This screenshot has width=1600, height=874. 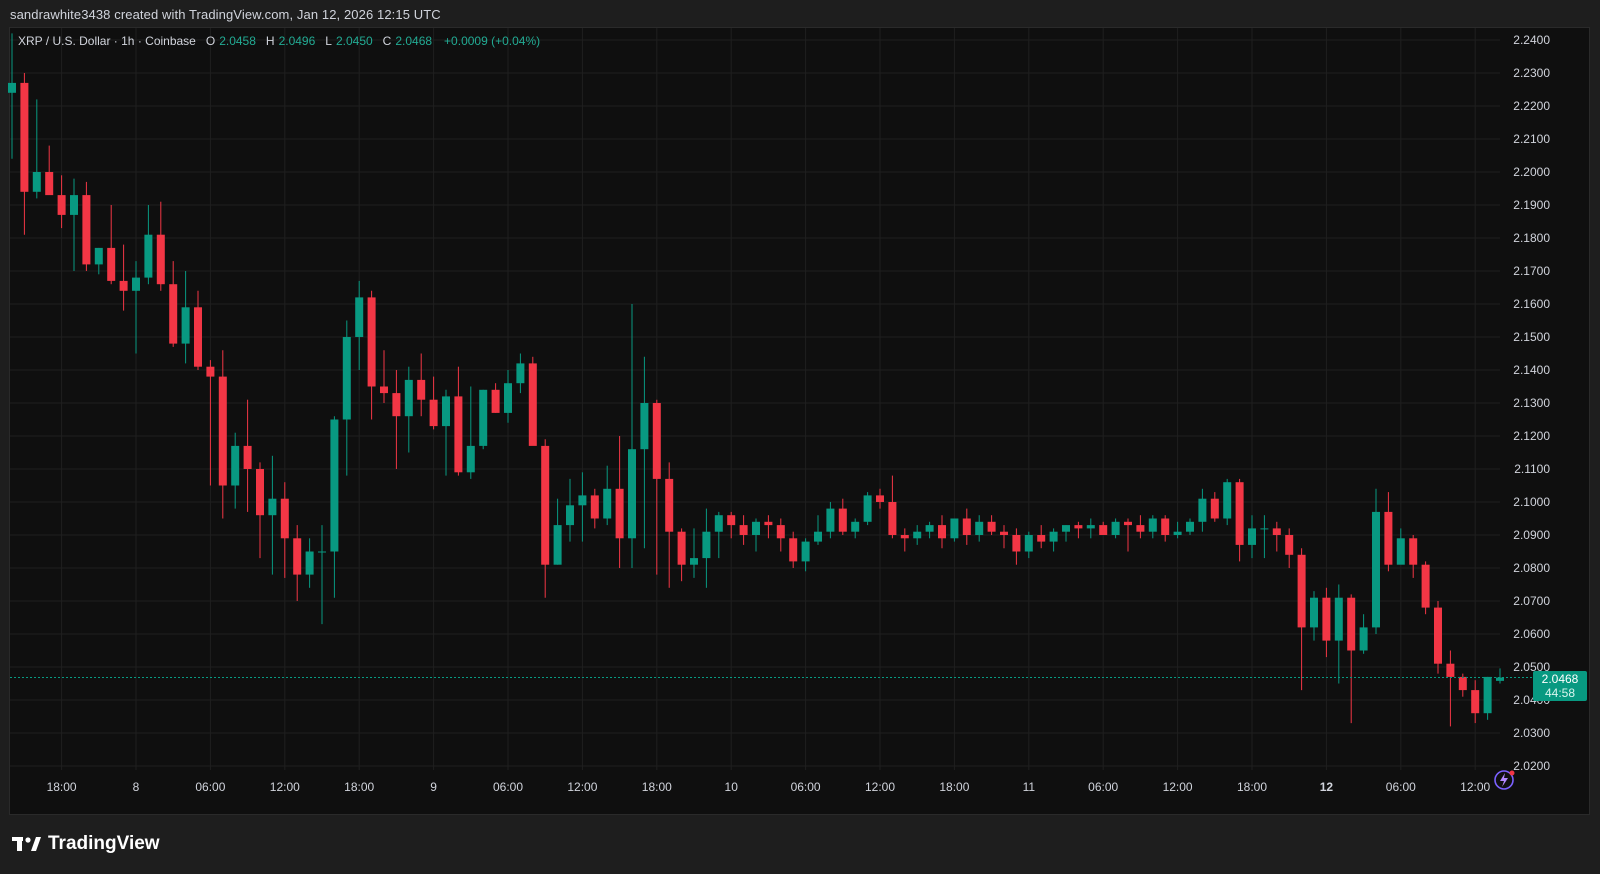 What do you see at coordinates (86, 844) in the screenshot?
I see `tradingview-brand: TradingView` at bounding box center [86, 844].